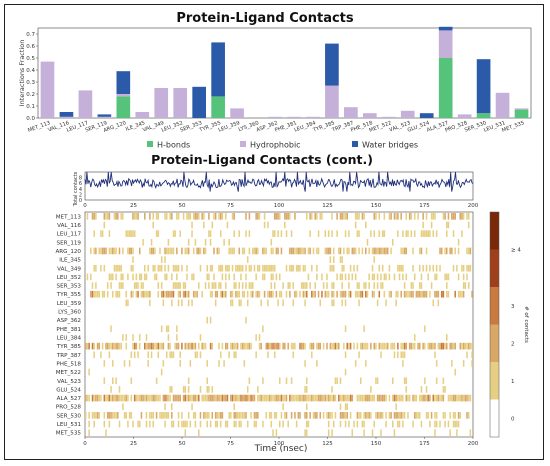  What do you see at coordinates (80, 184) in the screenshot?
I see `line-y-tick-label: 6` at bounding box center [80, 184].